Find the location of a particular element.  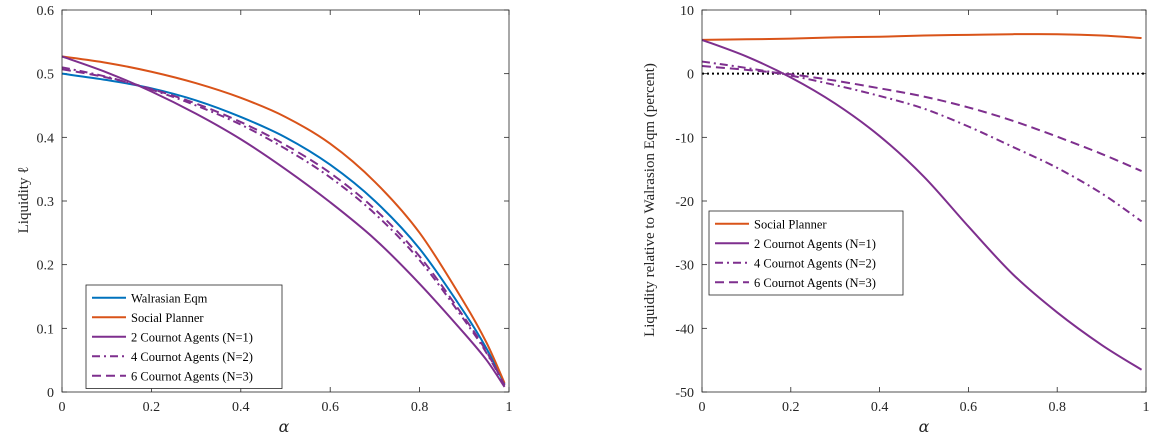

y-tick-label: -30 is located at coordinates (684, 266).